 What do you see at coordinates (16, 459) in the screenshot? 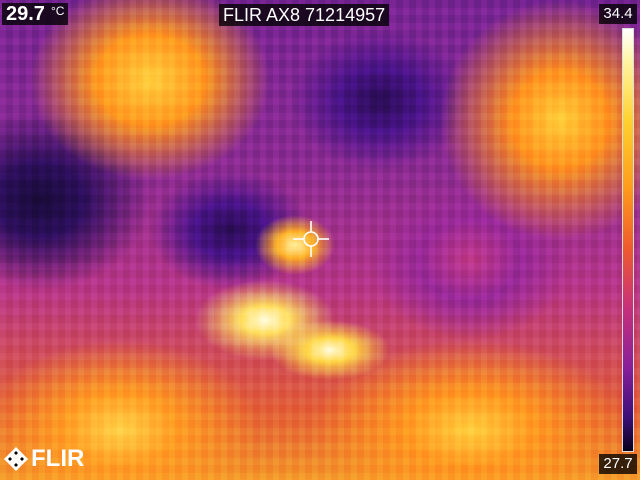
I see `flir-logo-icon` at bounding box center [16, 459].